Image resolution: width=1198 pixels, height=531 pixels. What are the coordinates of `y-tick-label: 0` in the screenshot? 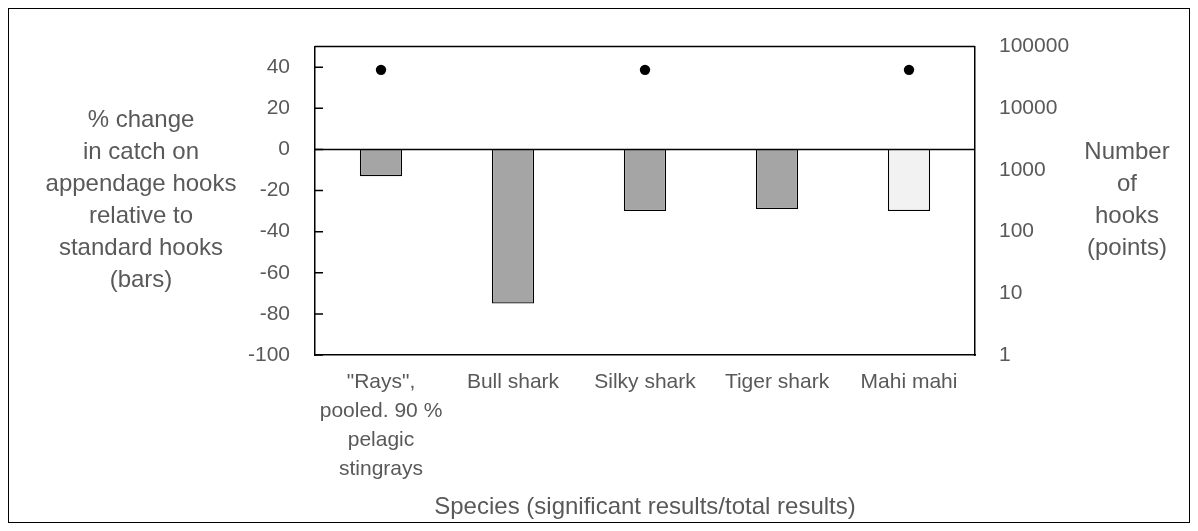 It's located at (284, 148).